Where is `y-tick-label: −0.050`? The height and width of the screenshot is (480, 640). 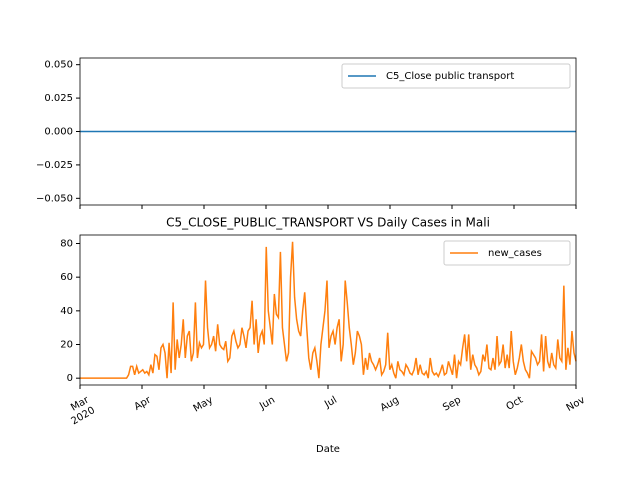 y-tick-label: −0.050 is located at coordinates (54, 198).